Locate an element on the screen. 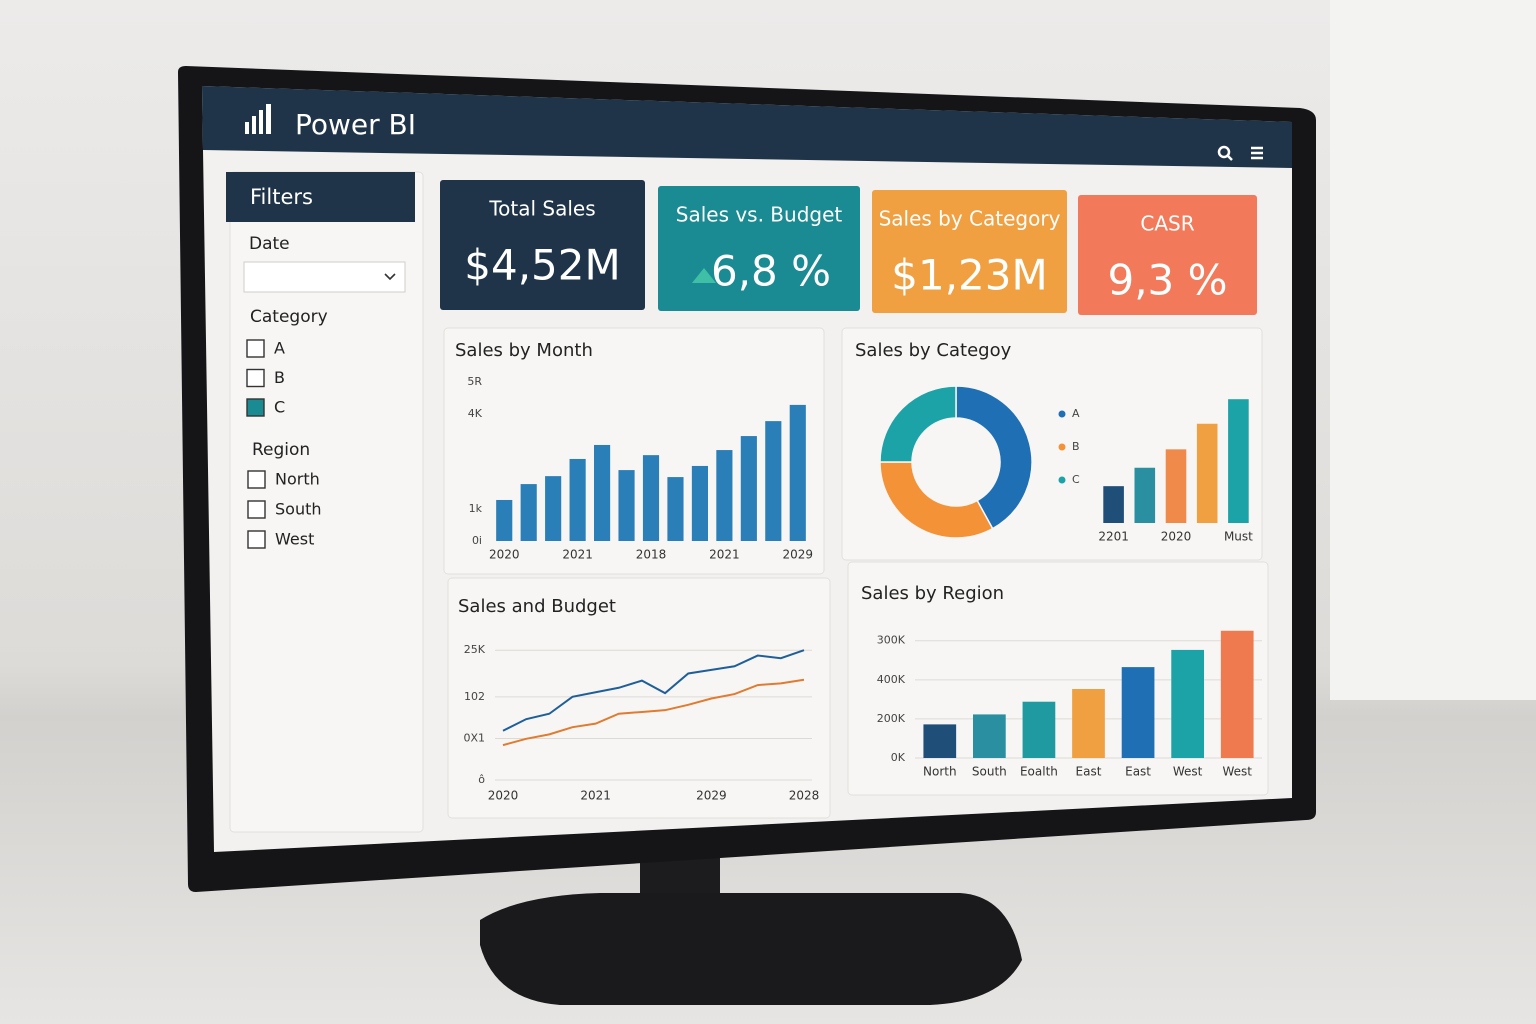 The width and height of the screenshot is (1536, 1024). x-tick-label: 2028 is located at coordinates (804, 796).